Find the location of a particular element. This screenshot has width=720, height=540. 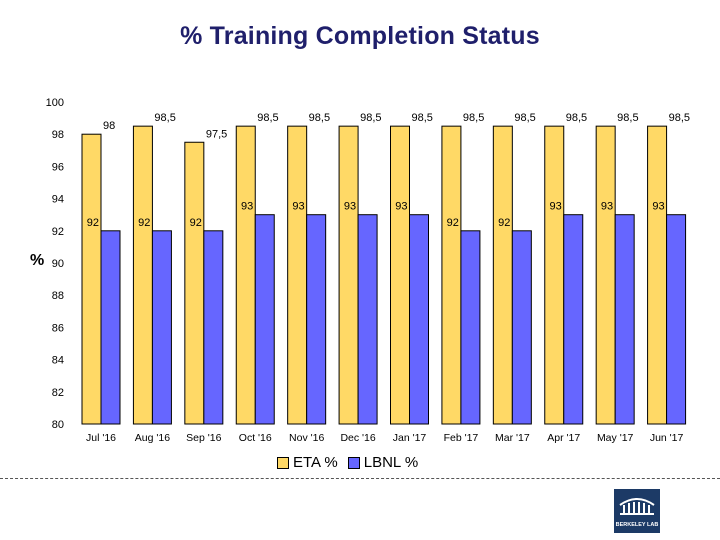

svg-text: BERKELEY LAB is located at coordinates (637, 525).